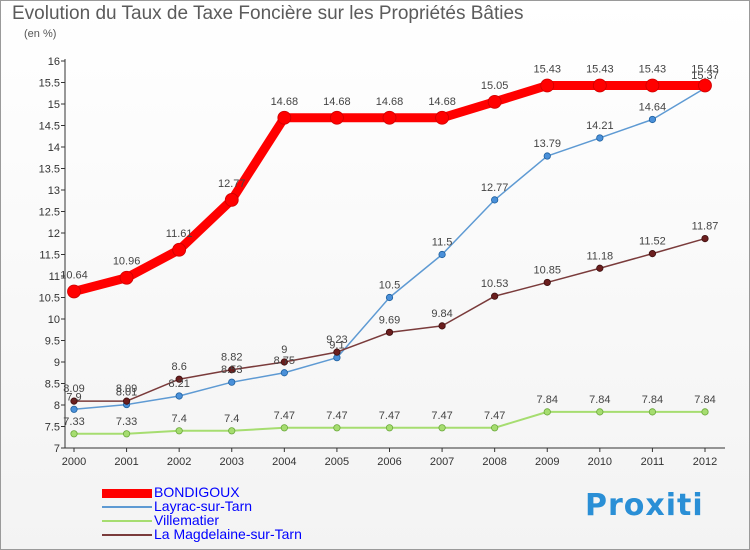 This screenshot has width=750, height=550. Describe the element at coordinates (57, 449) in the screenshot. I see `y-tick-label: 7` at that location.